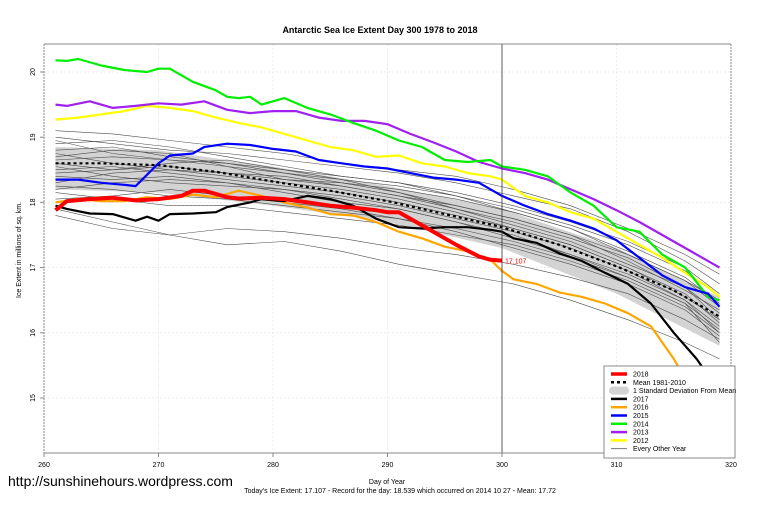  Describe the element at coordinates (159, 465) in the screenshot. I see `x-tick-label: 270` at that location.